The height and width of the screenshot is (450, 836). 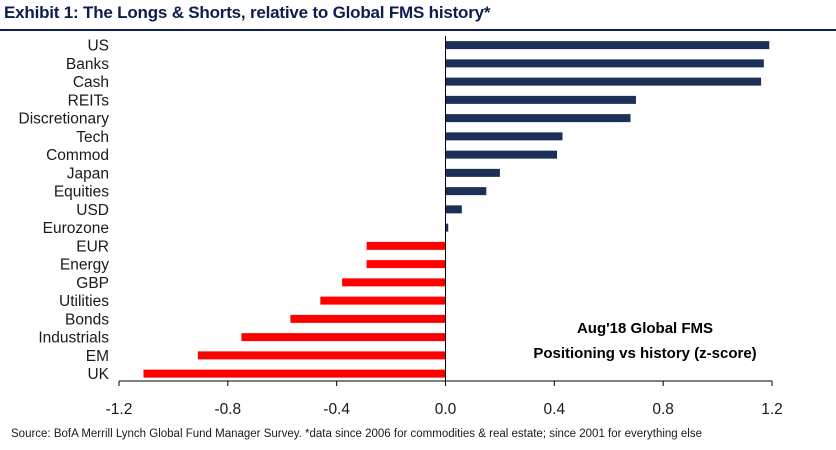 What do you see at coordinates (87, 64) in the screenshot?
I see `category-label-banks: Banks` at bounding box center [87, 64].